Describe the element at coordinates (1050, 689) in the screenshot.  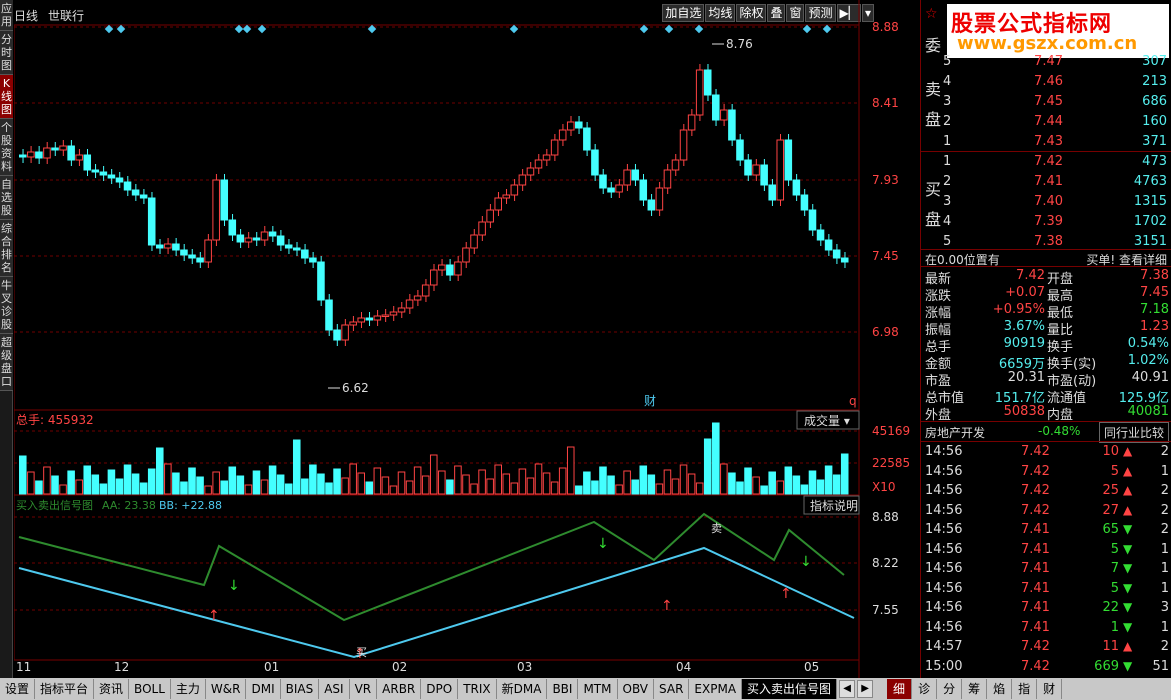
I see `panel-tab: 财` at that location.